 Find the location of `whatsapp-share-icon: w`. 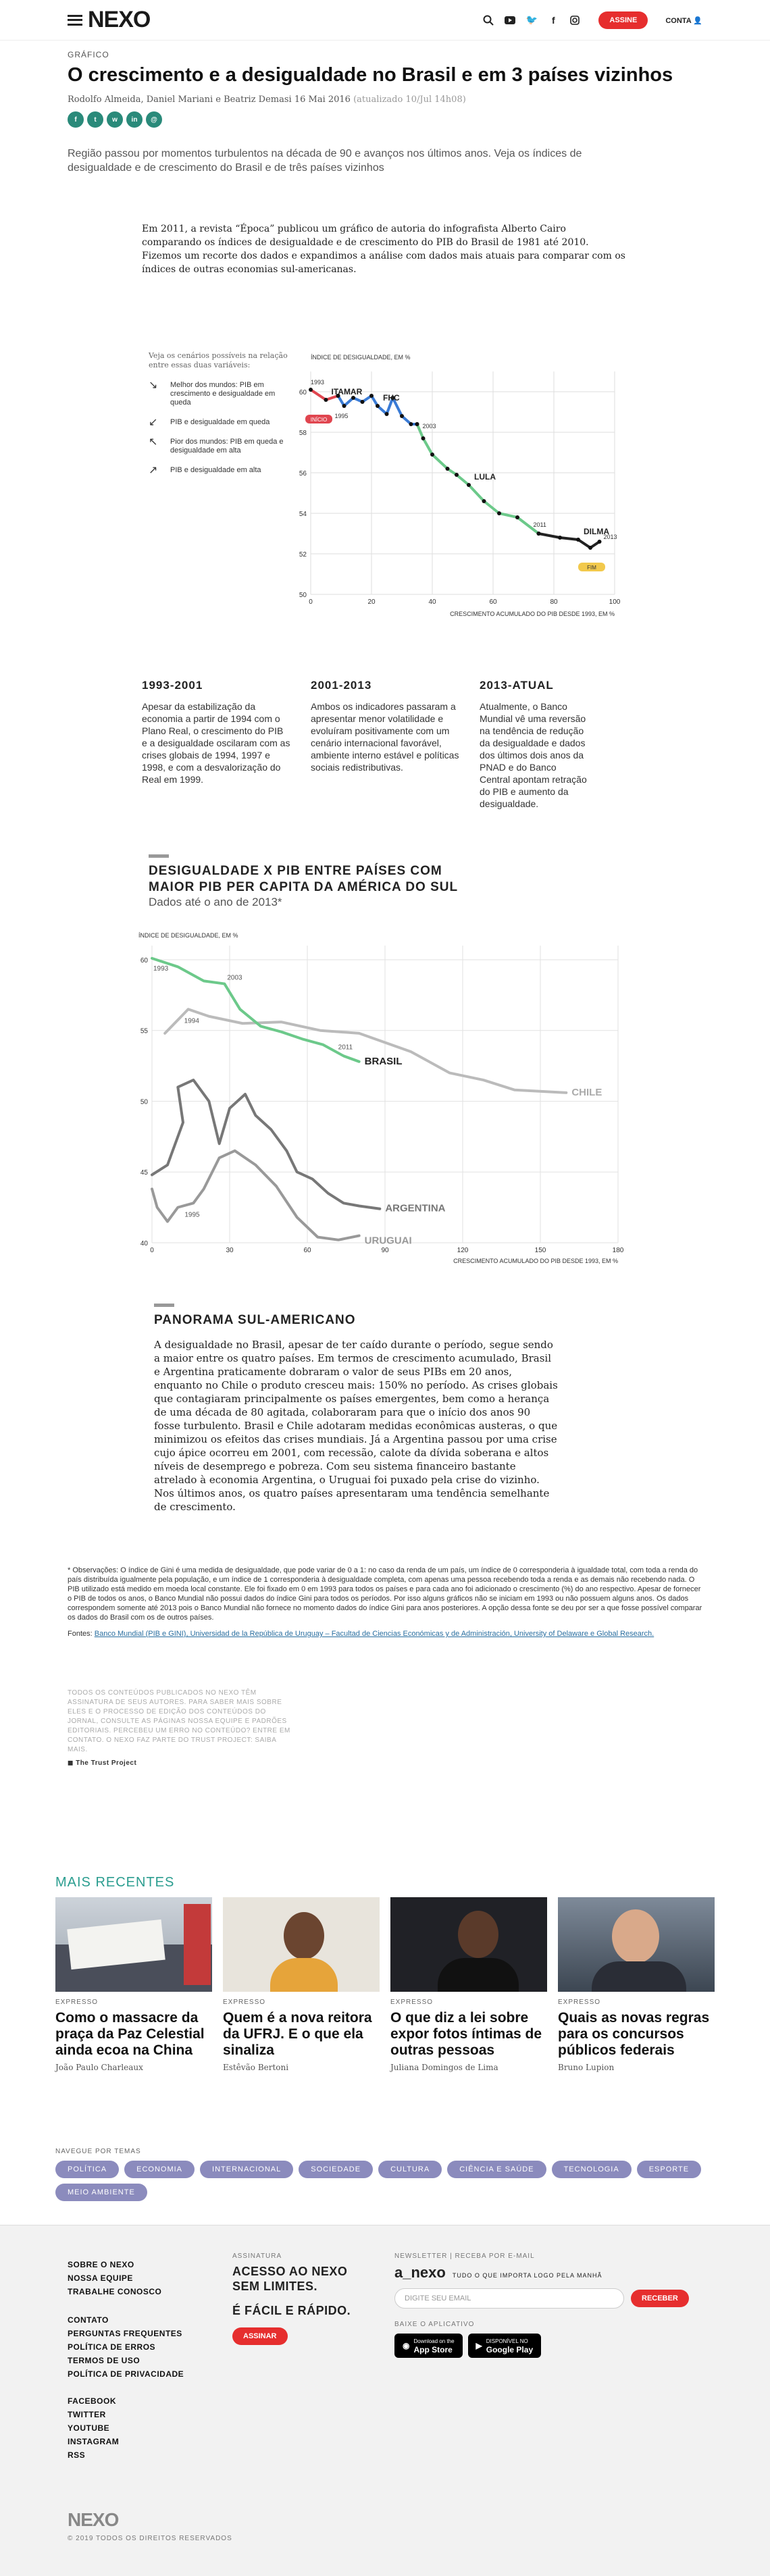

whatsapp-share-icon: w is located at coordinates (115, 120).